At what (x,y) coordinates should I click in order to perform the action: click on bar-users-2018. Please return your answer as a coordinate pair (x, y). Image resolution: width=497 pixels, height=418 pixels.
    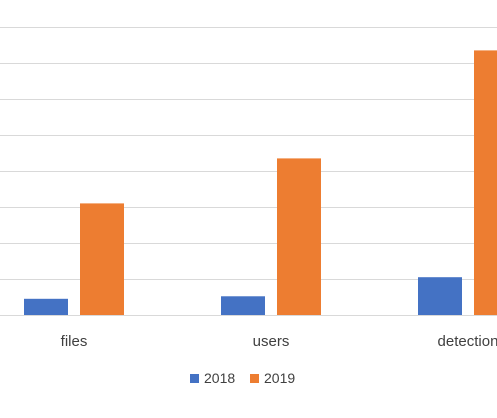
    Looking at the image, I should click on (243, 305).